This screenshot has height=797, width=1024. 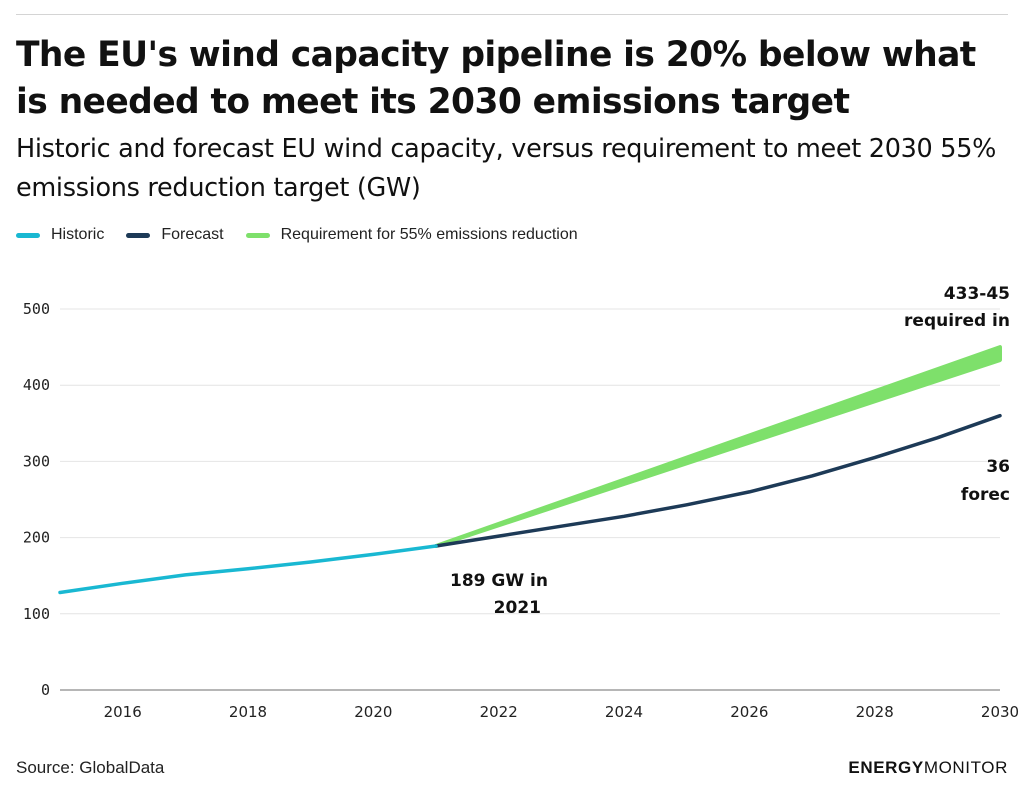 What do you see at coordinates (957, 321) in the screenshot?
I see `annotation-requirement-line2: required in` at bounding box center [957, 321].